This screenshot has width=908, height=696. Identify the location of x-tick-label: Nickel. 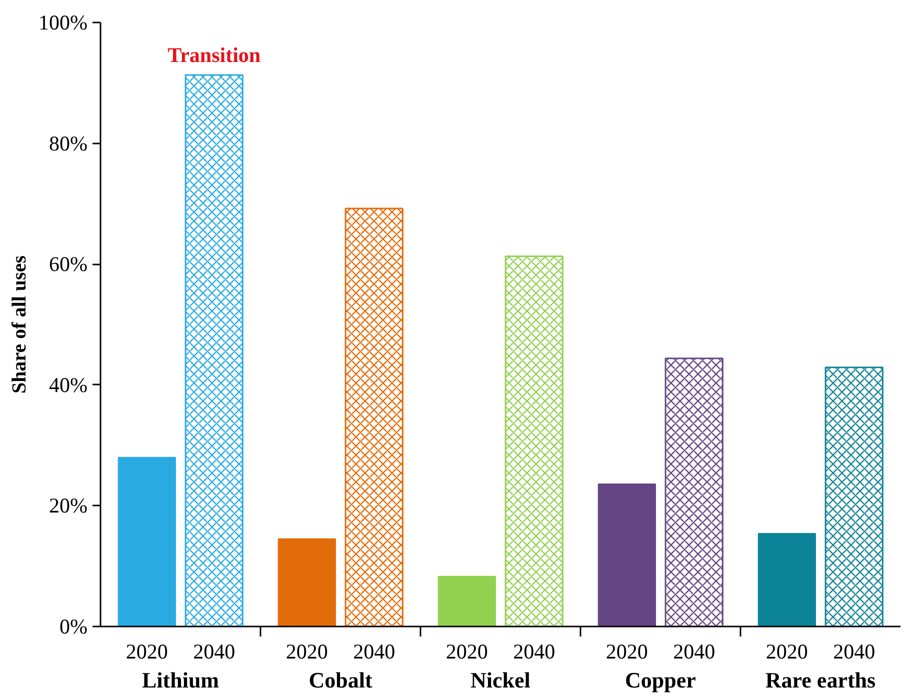
(500, 680).